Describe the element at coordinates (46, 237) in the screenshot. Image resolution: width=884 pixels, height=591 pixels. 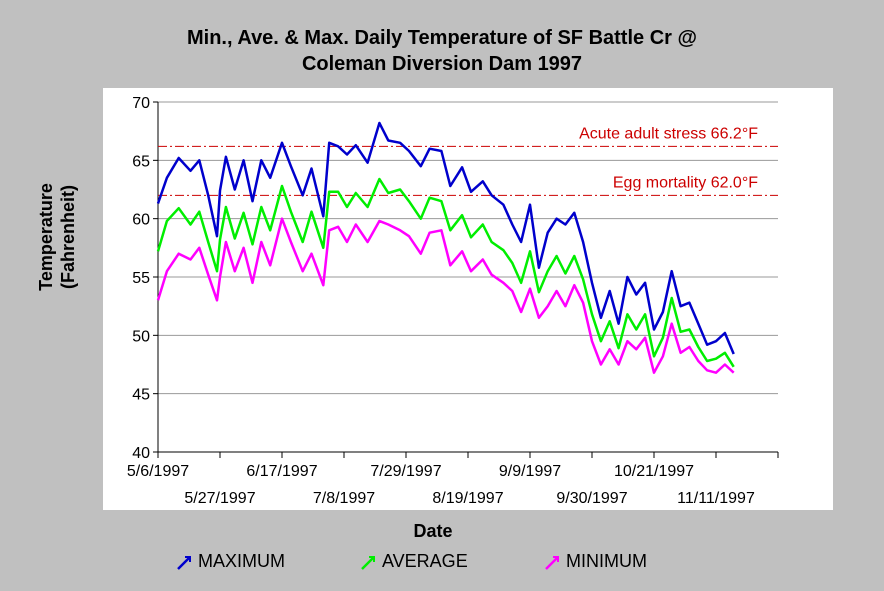
I see `y-axis-title-line1: Temperature` at that location.